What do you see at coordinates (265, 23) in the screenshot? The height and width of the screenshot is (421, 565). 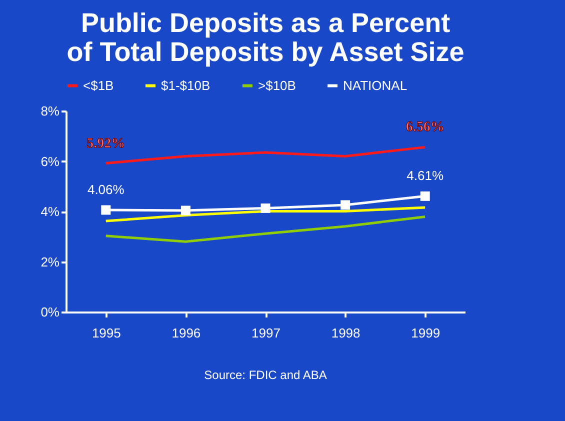 I see `text: Public Deposits as a Percent` at bounding box center [265, 23].